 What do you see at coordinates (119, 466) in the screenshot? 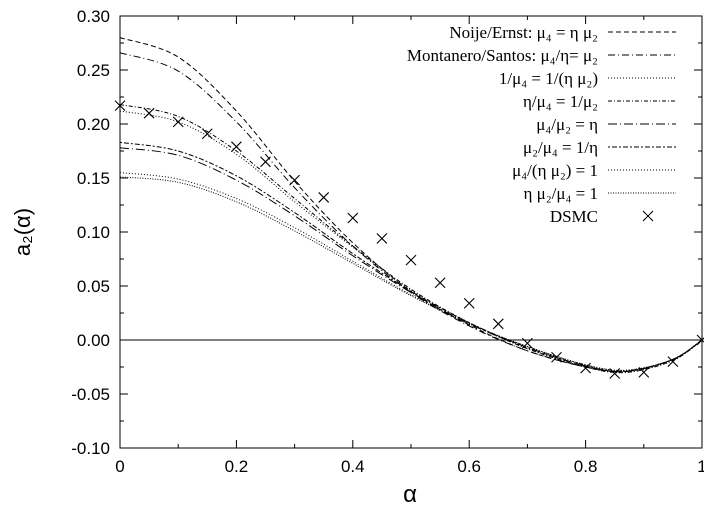
I see `x-tick-label: 0` at bounding box center [119, 466].